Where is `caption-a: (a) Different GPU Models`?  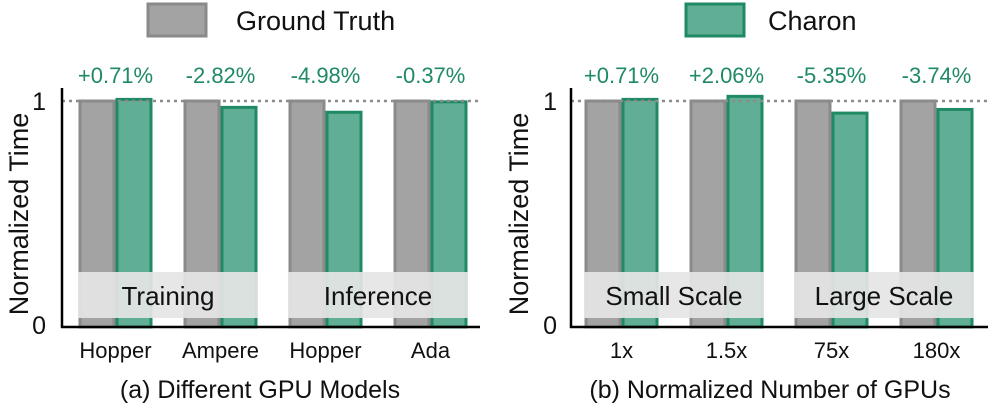
caption-a: (a) Different GPU Models is located at coordinates (260, 390).